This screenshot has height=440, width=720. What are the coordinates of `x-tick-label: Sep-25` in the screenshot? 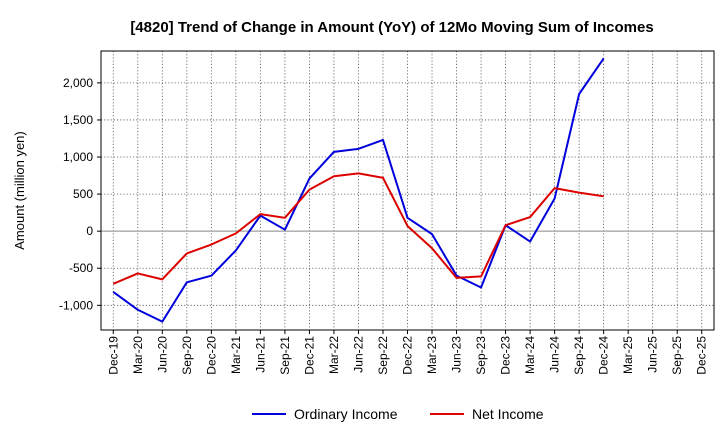 It's located at (677, 355).